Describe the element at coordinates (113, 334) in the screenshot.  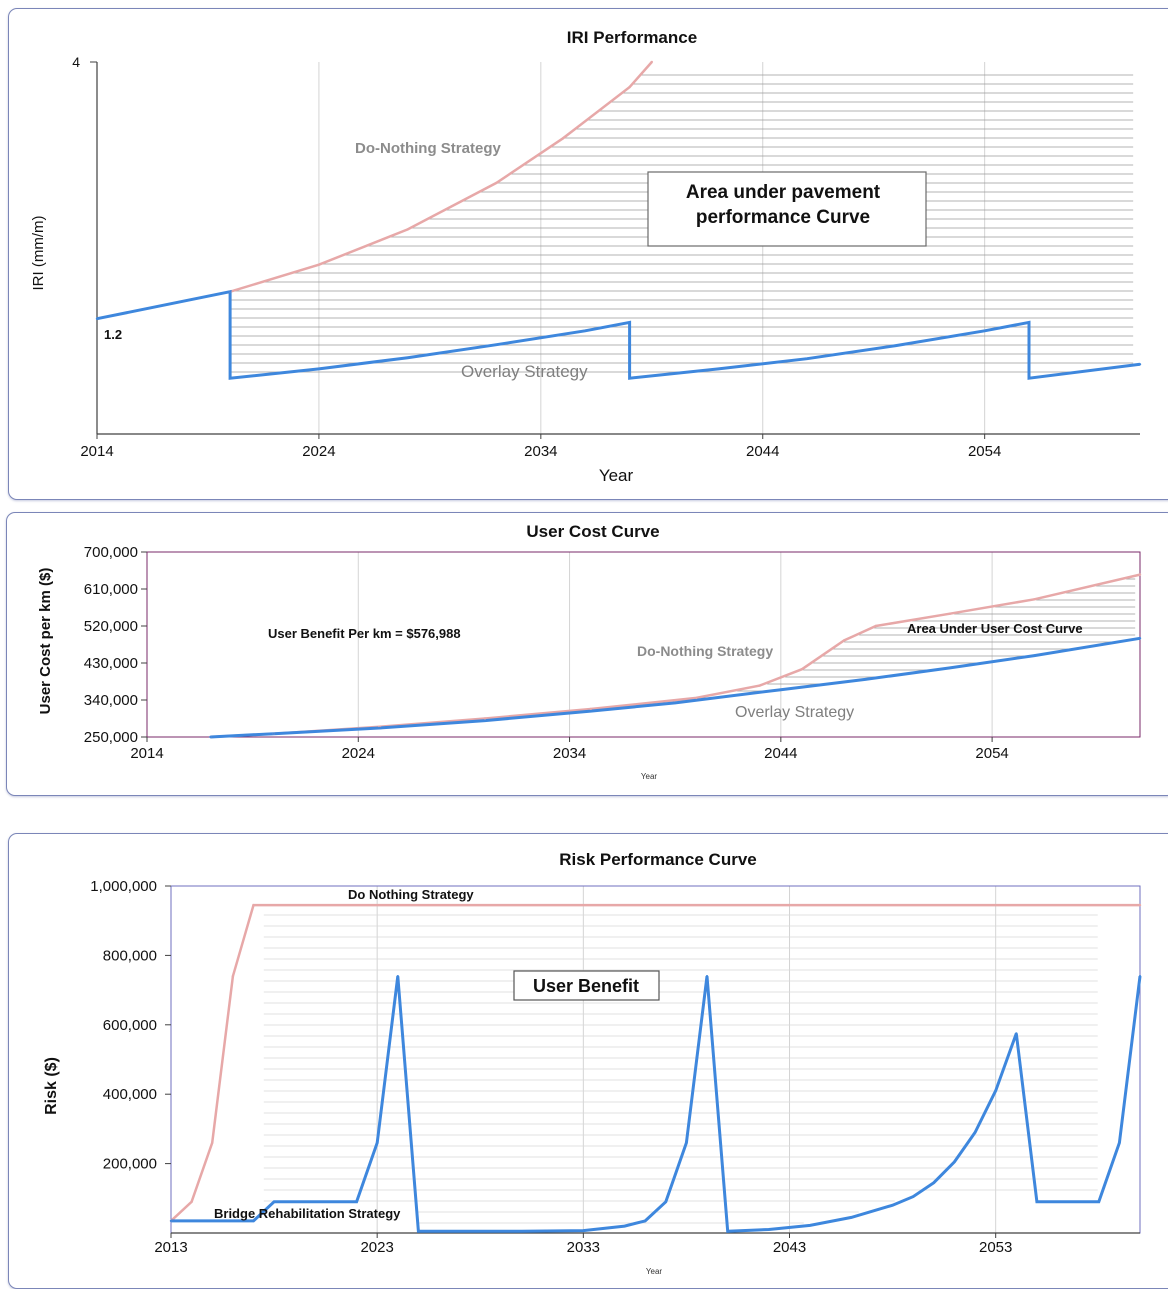
I see `start-value-label: 1.2` at that location.